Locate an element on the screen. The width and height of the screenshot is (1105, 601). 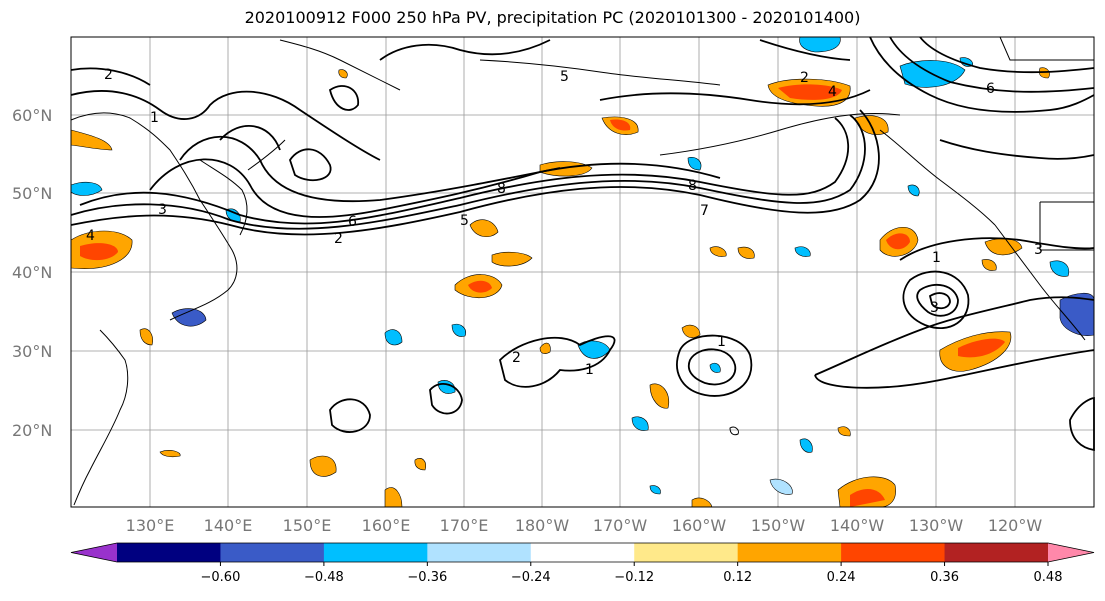
lat-label: 30°N is located at coordinates (32, 351).